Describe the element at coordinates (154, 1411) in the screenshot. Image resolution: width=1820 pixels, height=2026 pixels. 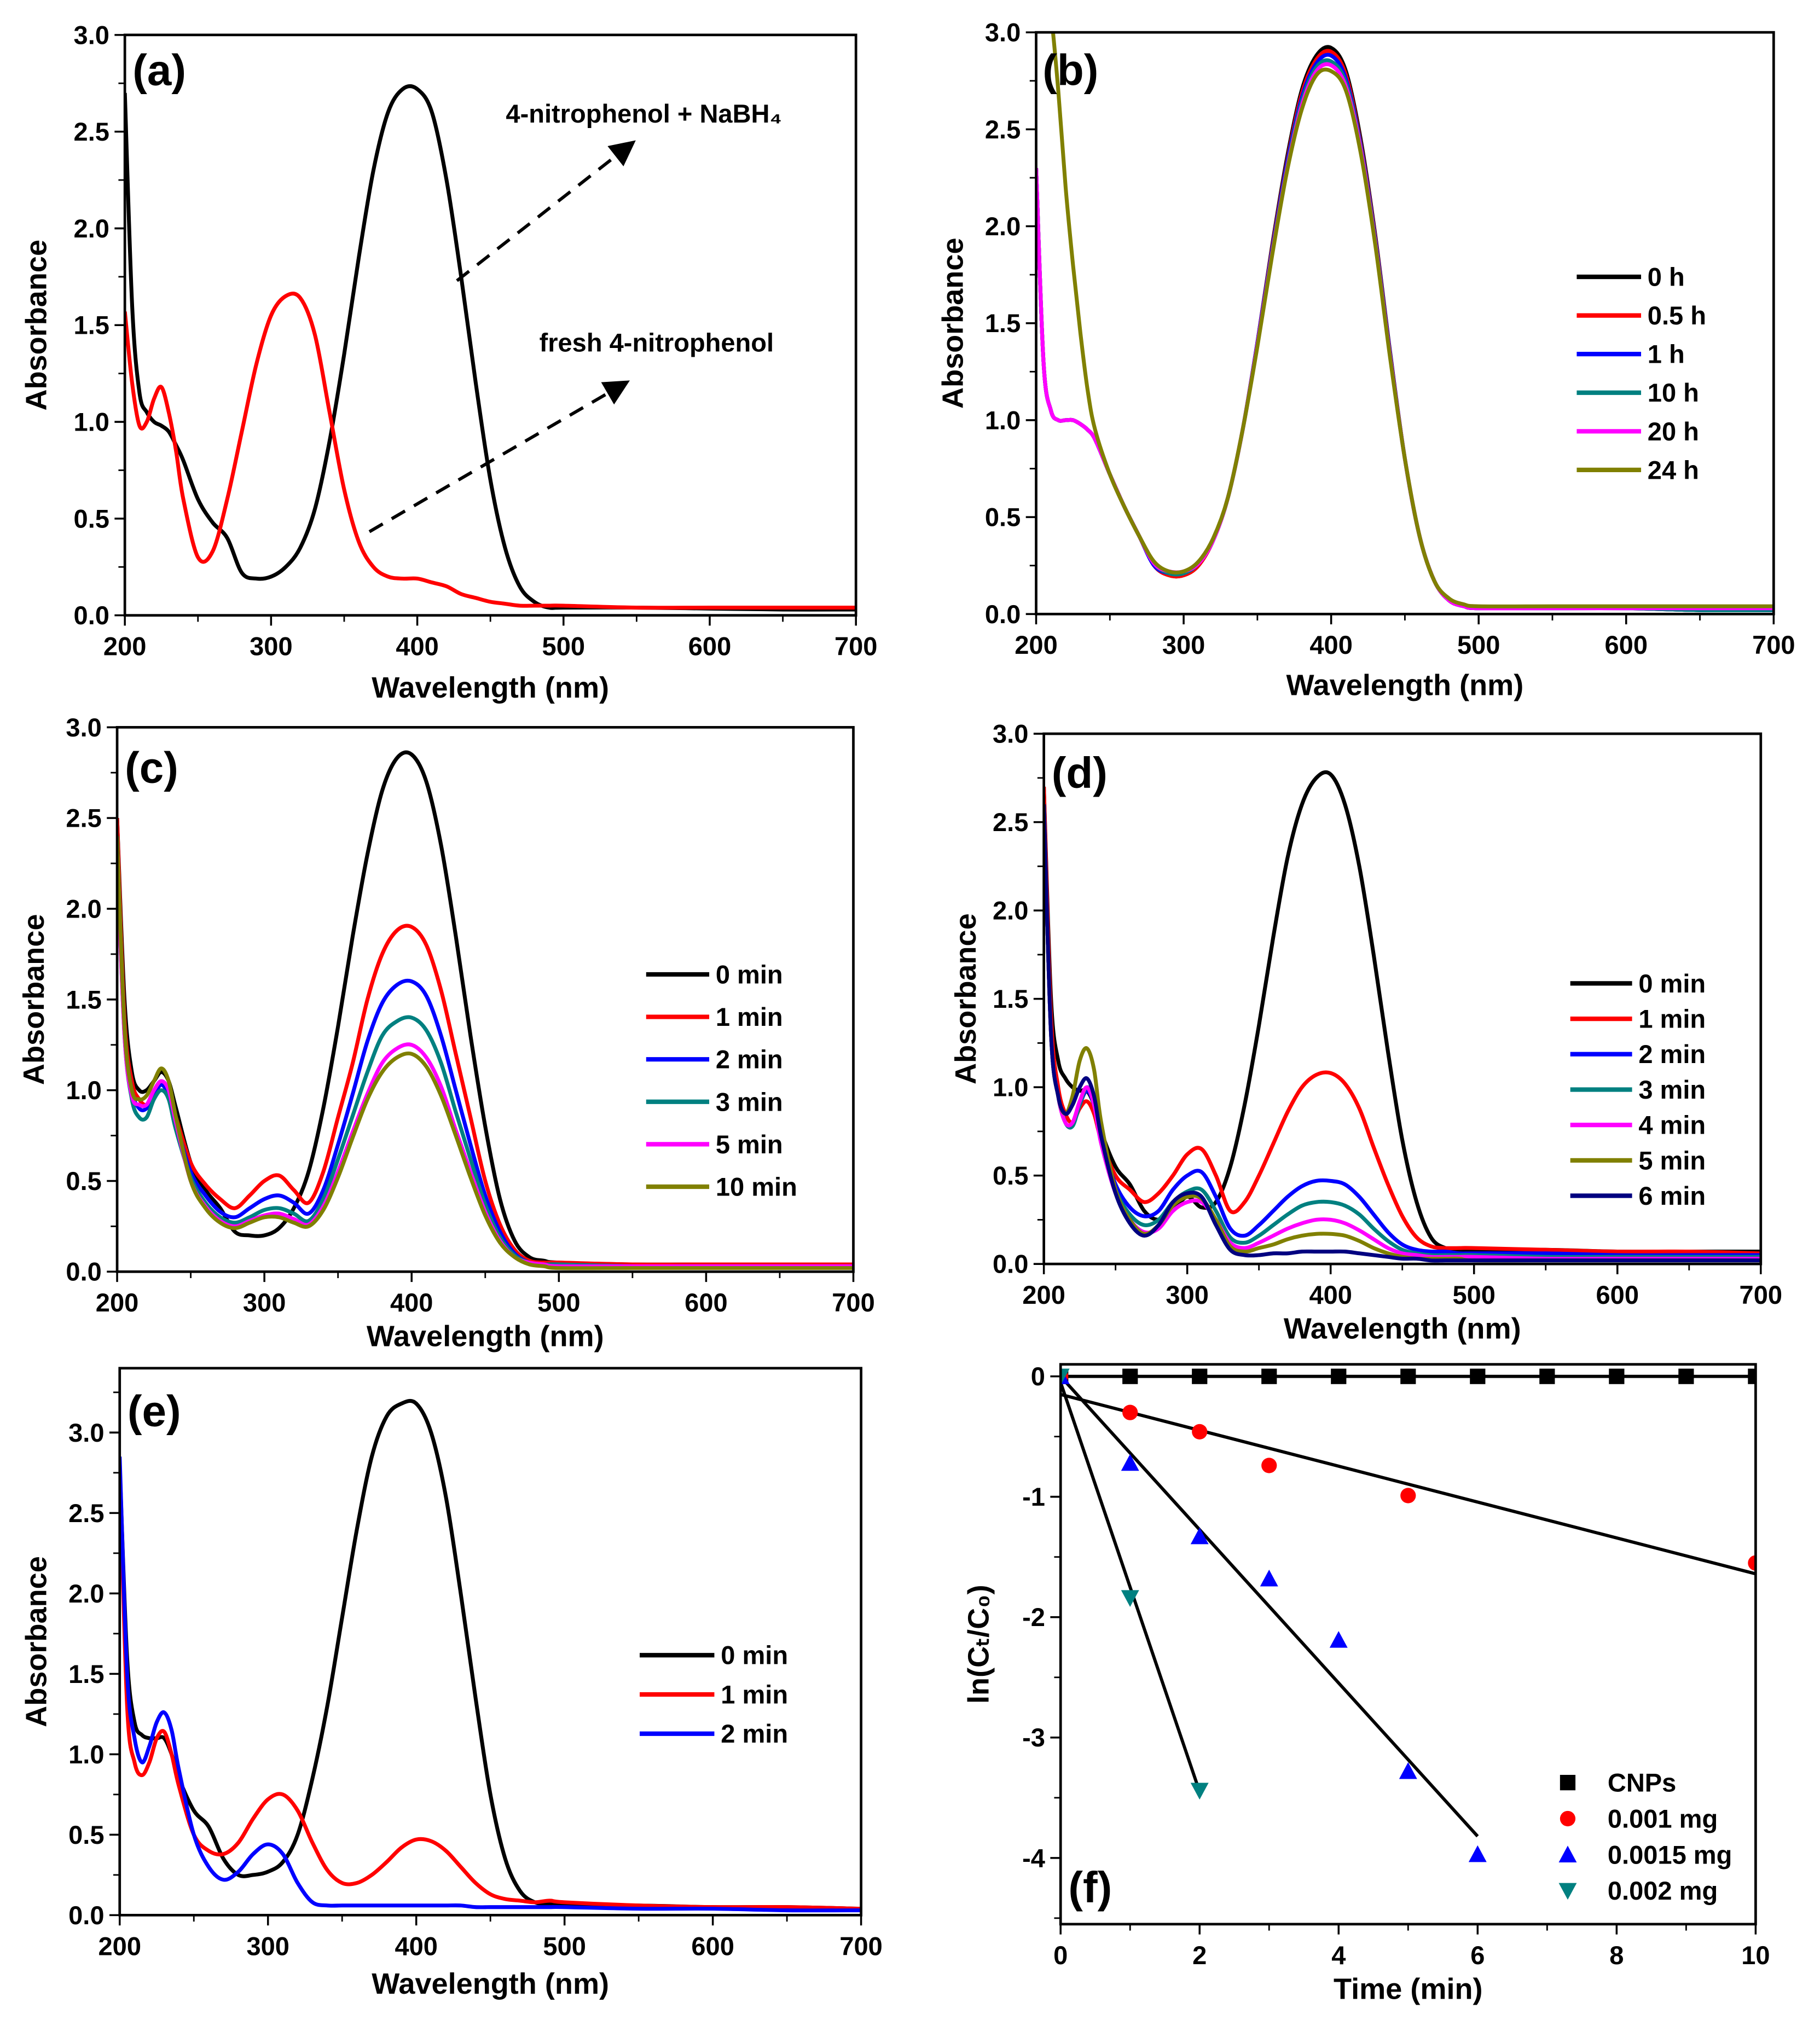
I see `panel-label: (e)` at that location.